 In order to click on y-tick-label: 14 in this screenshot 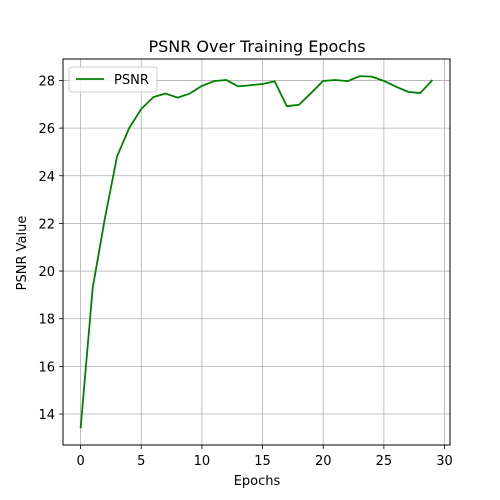, I will do `click(46, 415)`.